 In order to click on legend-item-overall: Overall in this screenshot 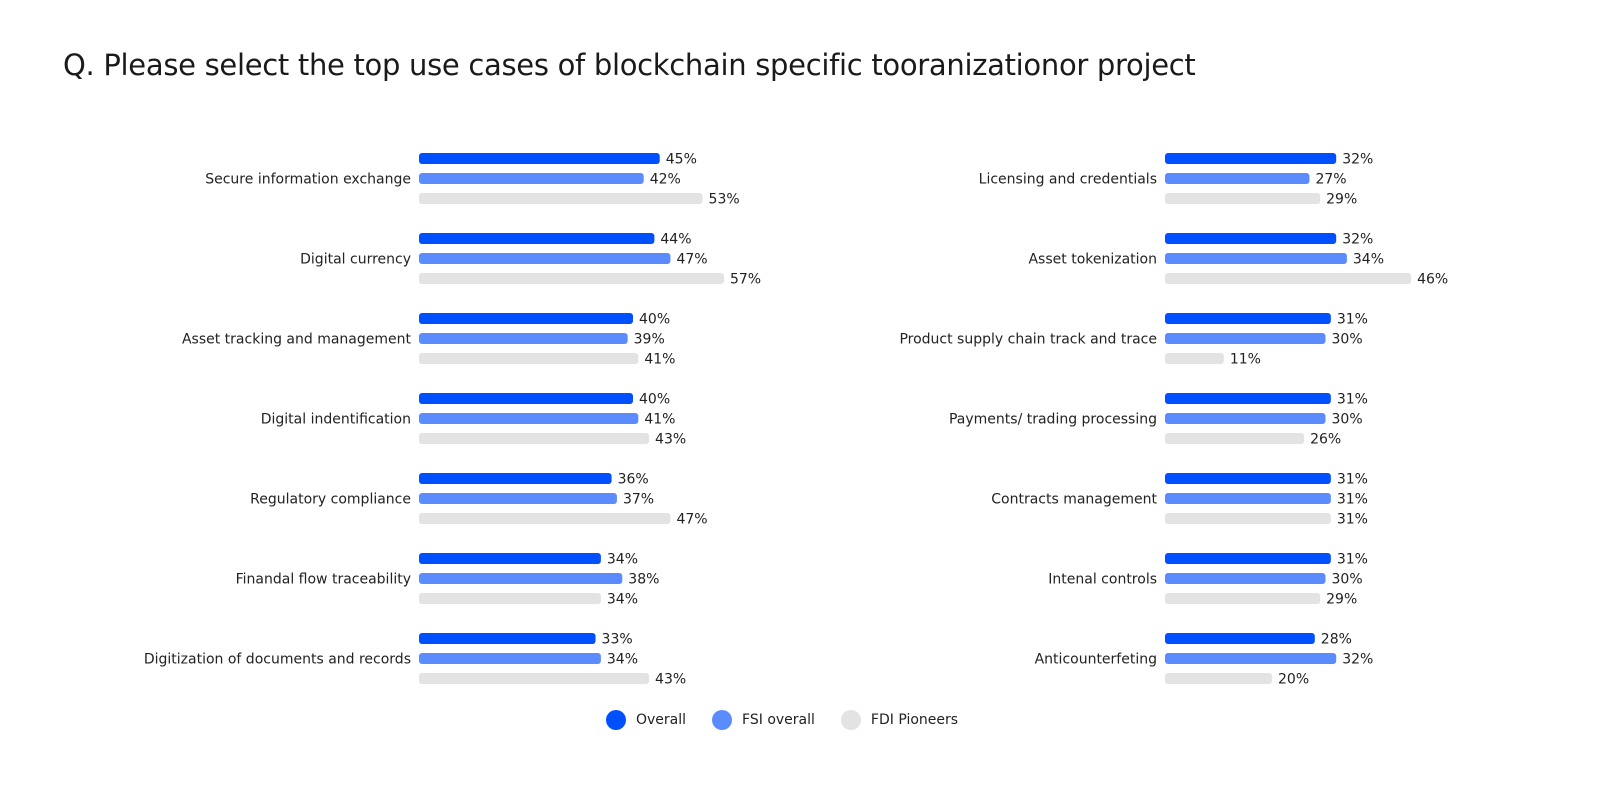, I will do `click(646, 720)`.